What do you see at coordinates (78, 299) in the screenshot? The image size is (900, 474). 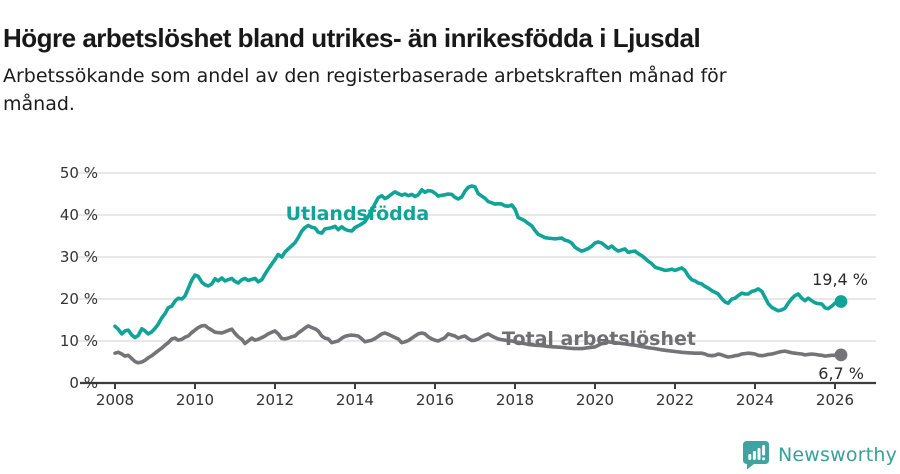 I see `y-tick-label-20: 20 %` at bounding box center [78, 299].